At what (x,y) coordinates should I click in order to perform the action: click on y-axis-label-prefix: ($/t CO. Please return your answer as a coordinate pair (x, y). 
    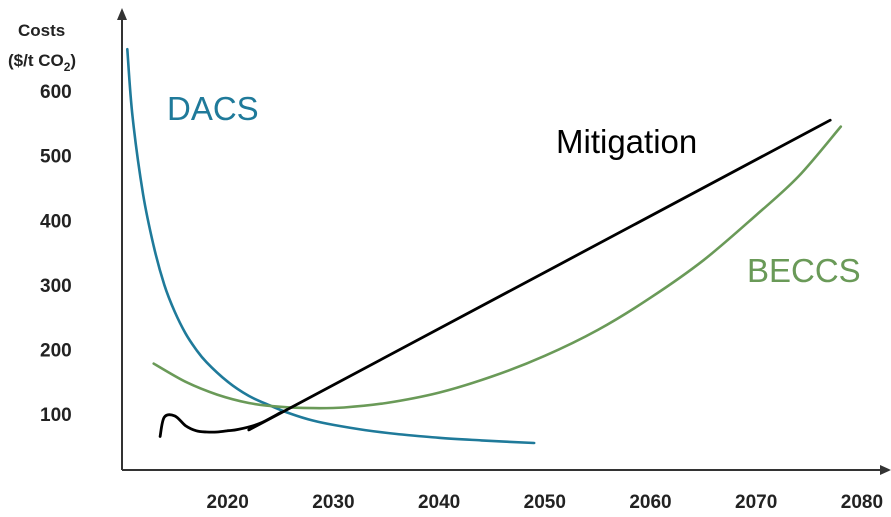
    Looking at the image, I should click on (36, 60).